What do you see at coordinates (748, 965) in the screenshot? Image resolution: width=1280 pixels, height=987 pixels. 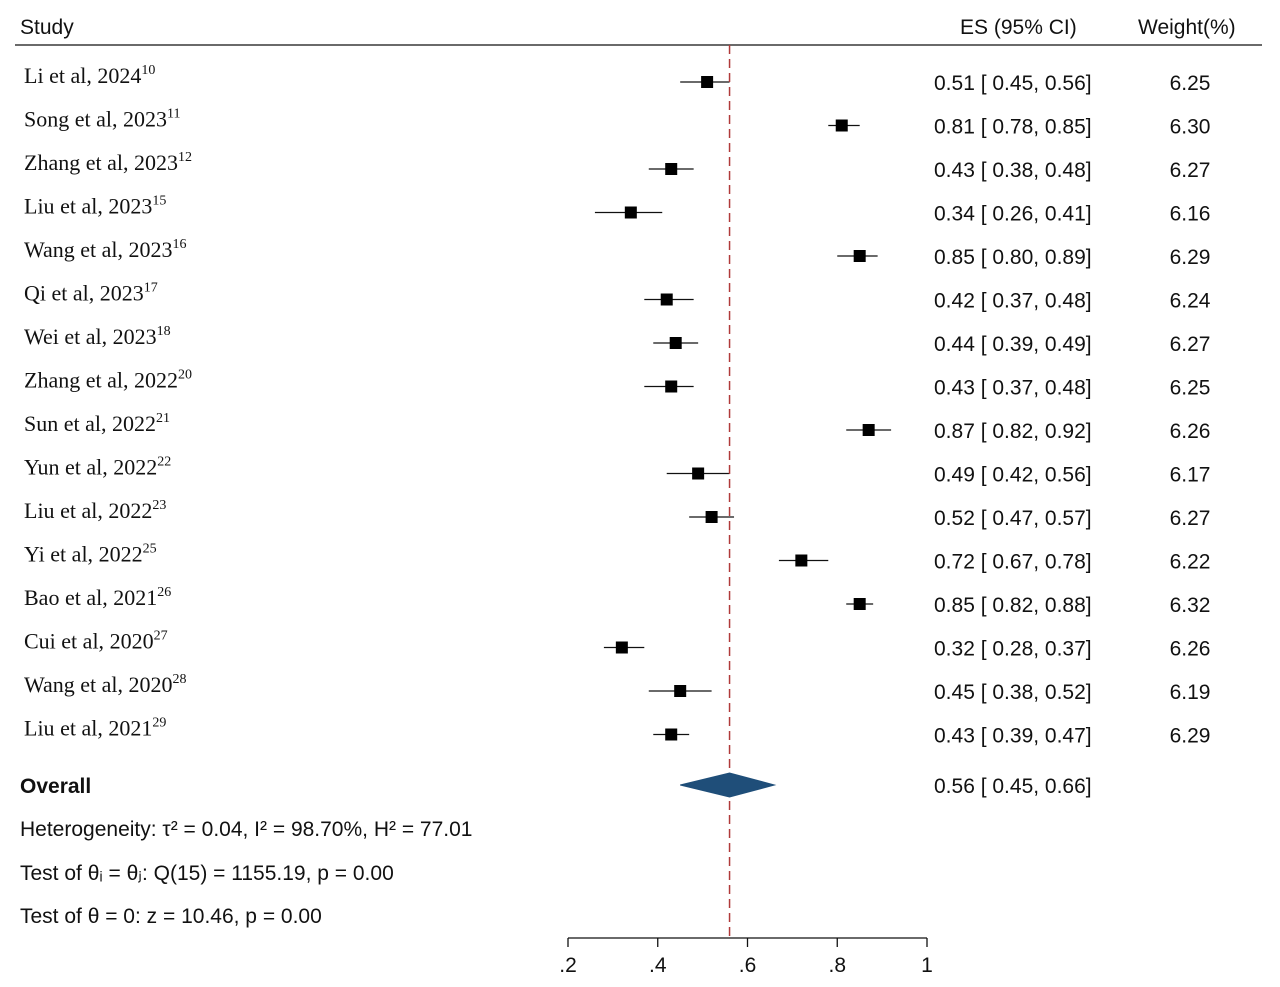 I see `x-tick-label: .6` at bounding box center [748, 965].